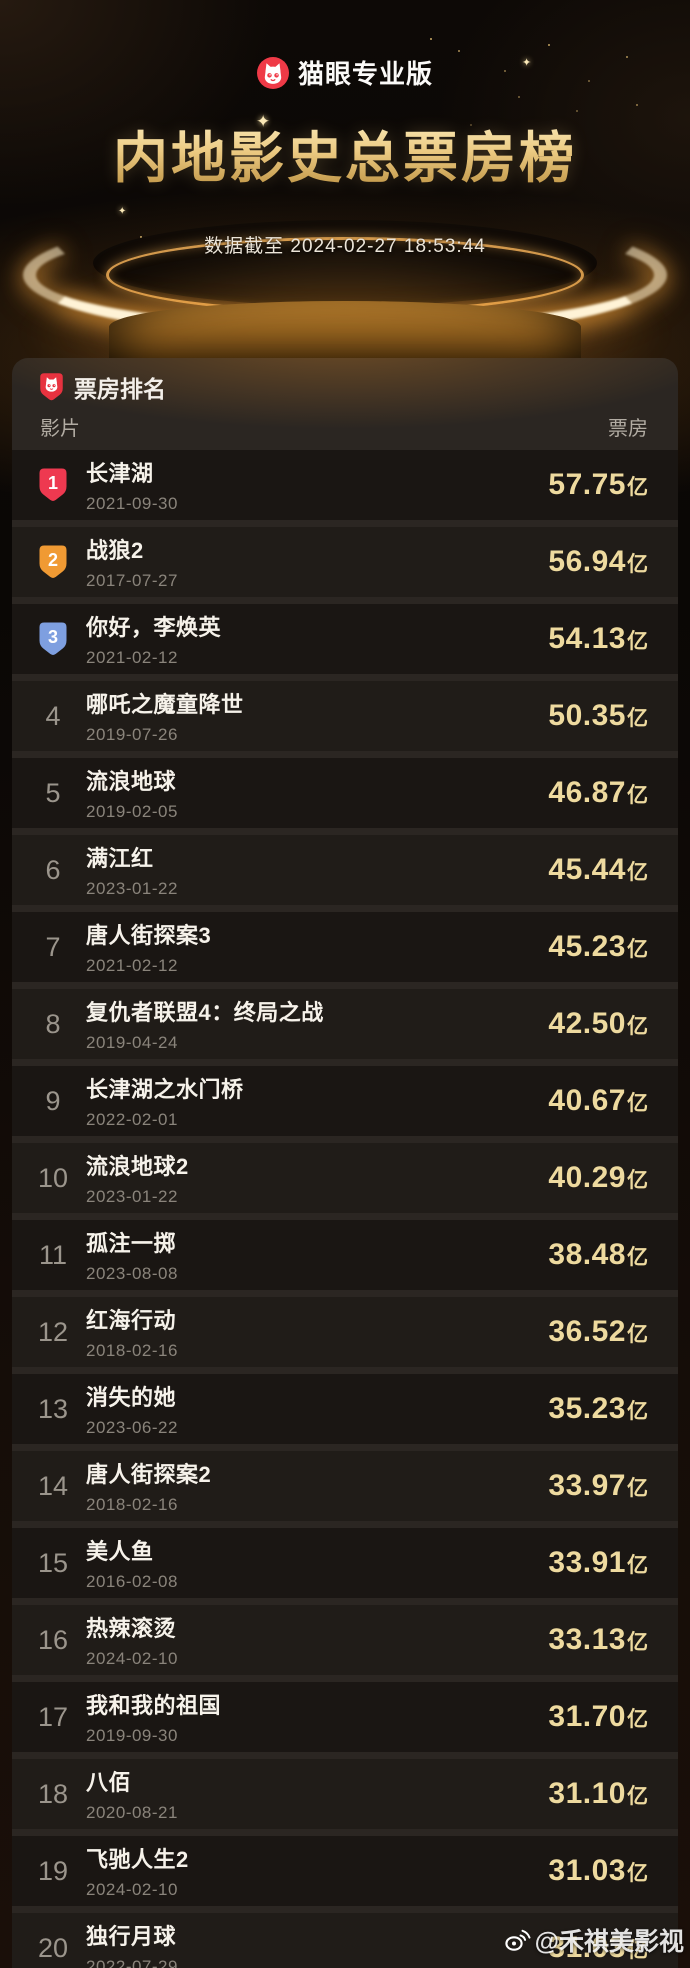 This screenshot has height=1968, width=690. Describe the element at coordinates (53, 1562) in the screenshot. I see `rank-number: 15` at that location.